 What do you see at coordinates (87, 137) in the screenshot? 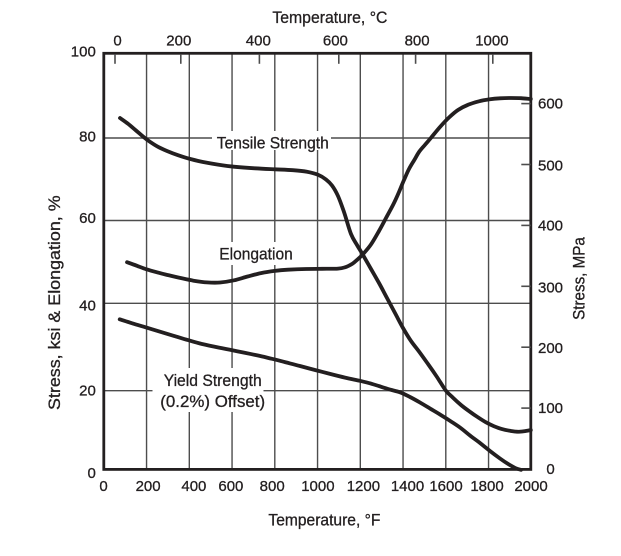
I see `svg-text: 80` at bounding box center [87, 137].